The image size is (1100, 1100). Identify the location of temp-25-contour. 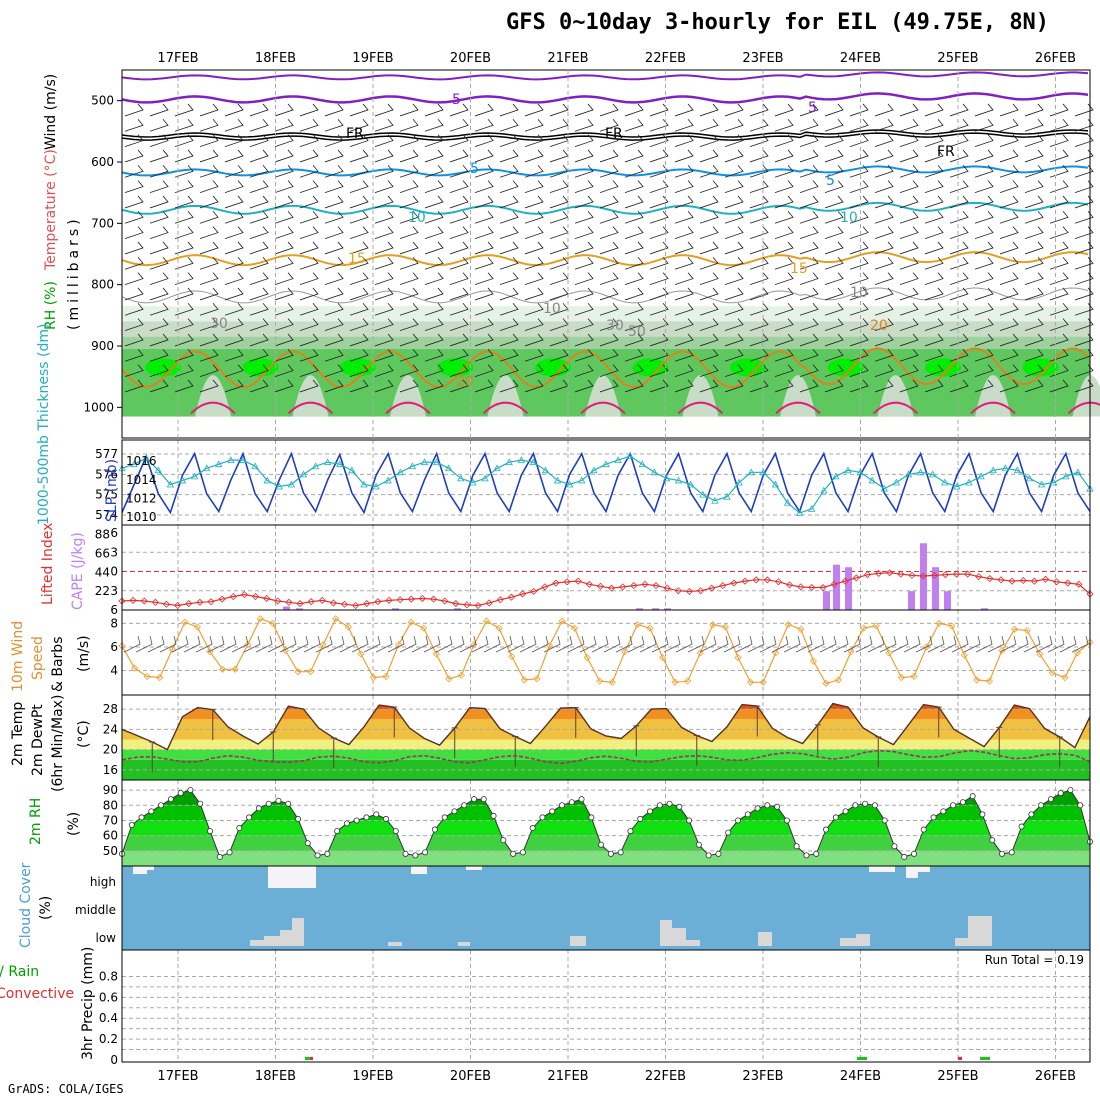
(505, 408).